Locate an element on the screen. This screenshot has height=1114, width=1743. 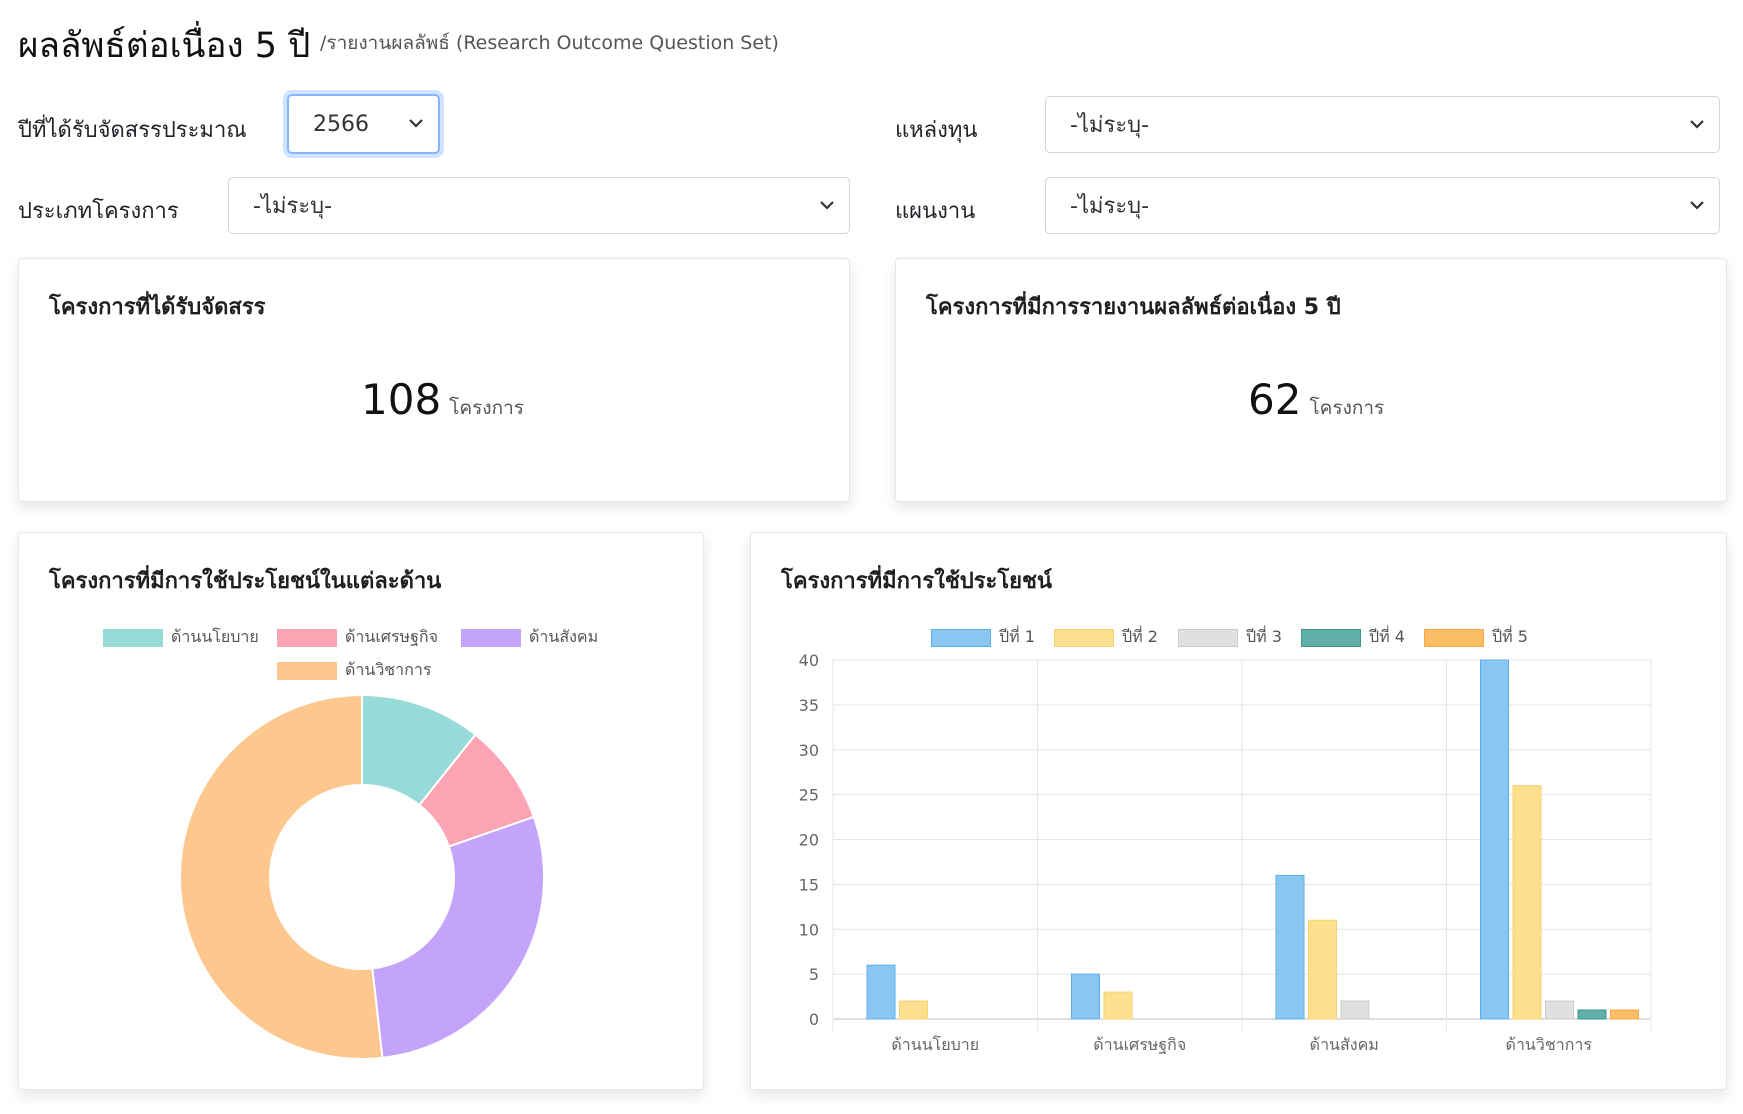
bar-legend-item: ปีที่ 5 is located at coordinates (1476, 637).